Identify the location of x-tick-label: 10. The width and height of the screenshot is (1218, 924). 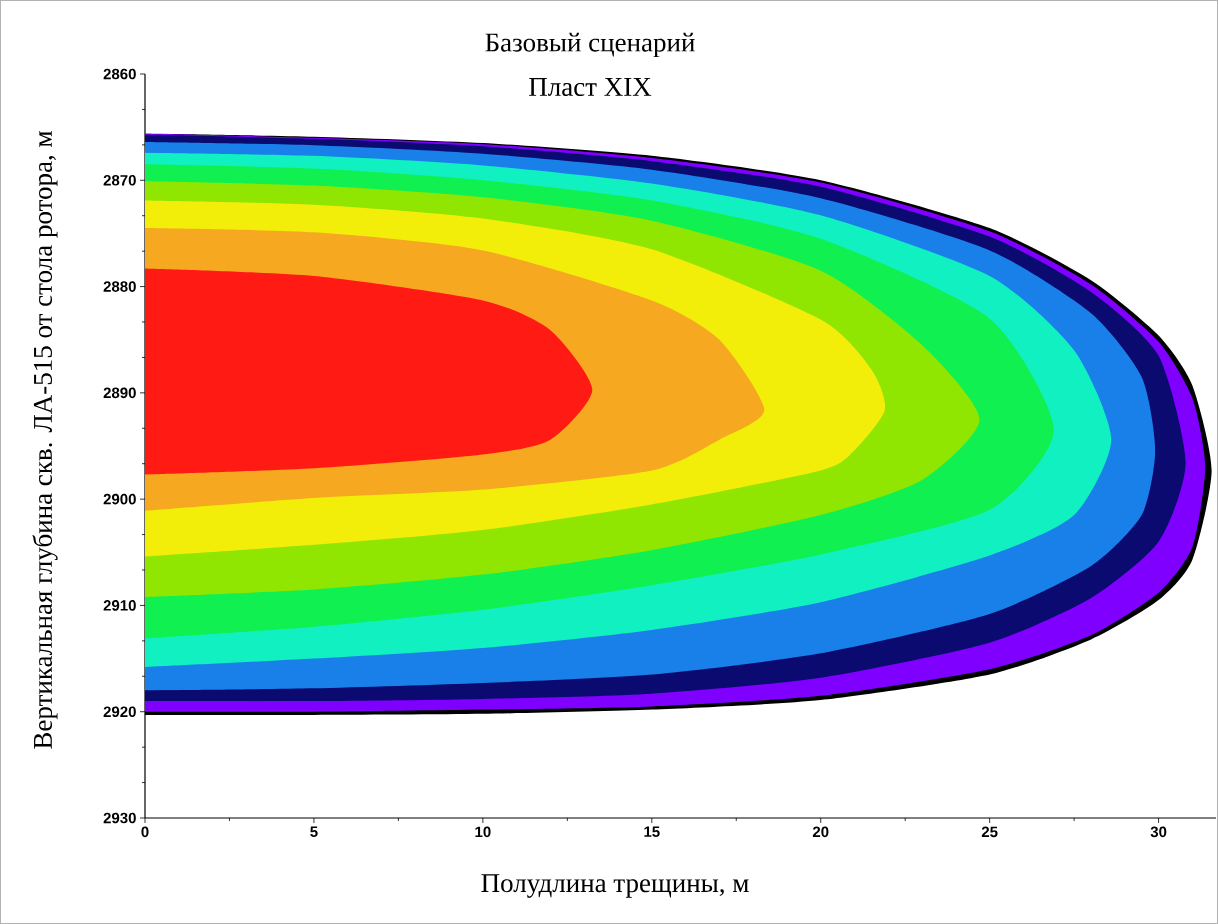
(483, 832).